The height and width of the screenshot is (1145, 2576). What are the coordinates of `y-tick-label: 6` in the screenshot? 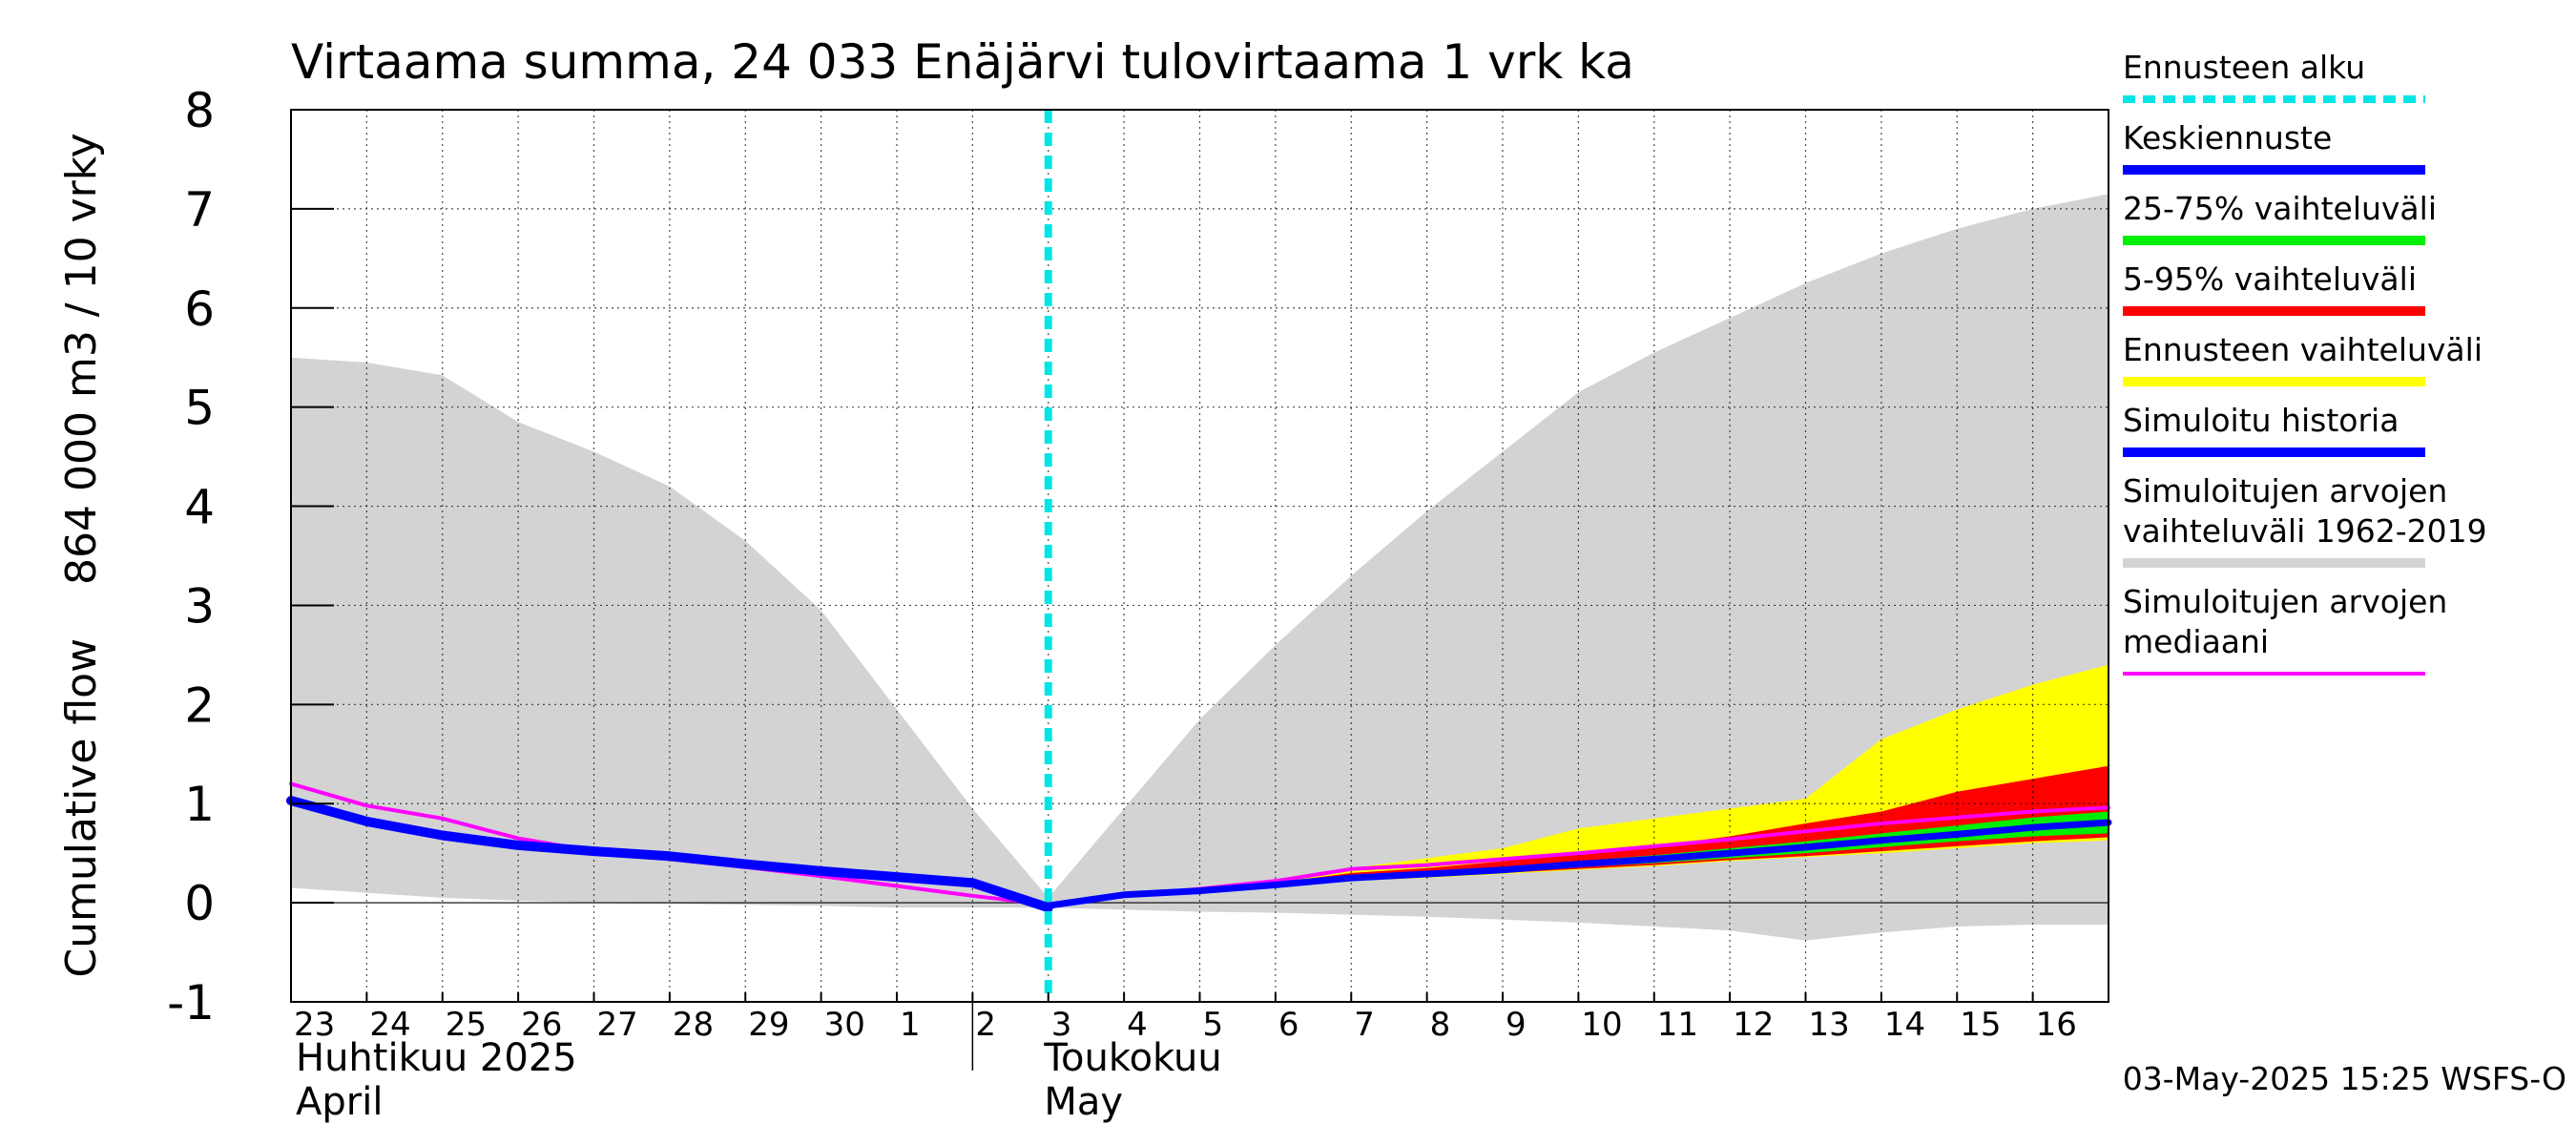 It's located at (199, 309).